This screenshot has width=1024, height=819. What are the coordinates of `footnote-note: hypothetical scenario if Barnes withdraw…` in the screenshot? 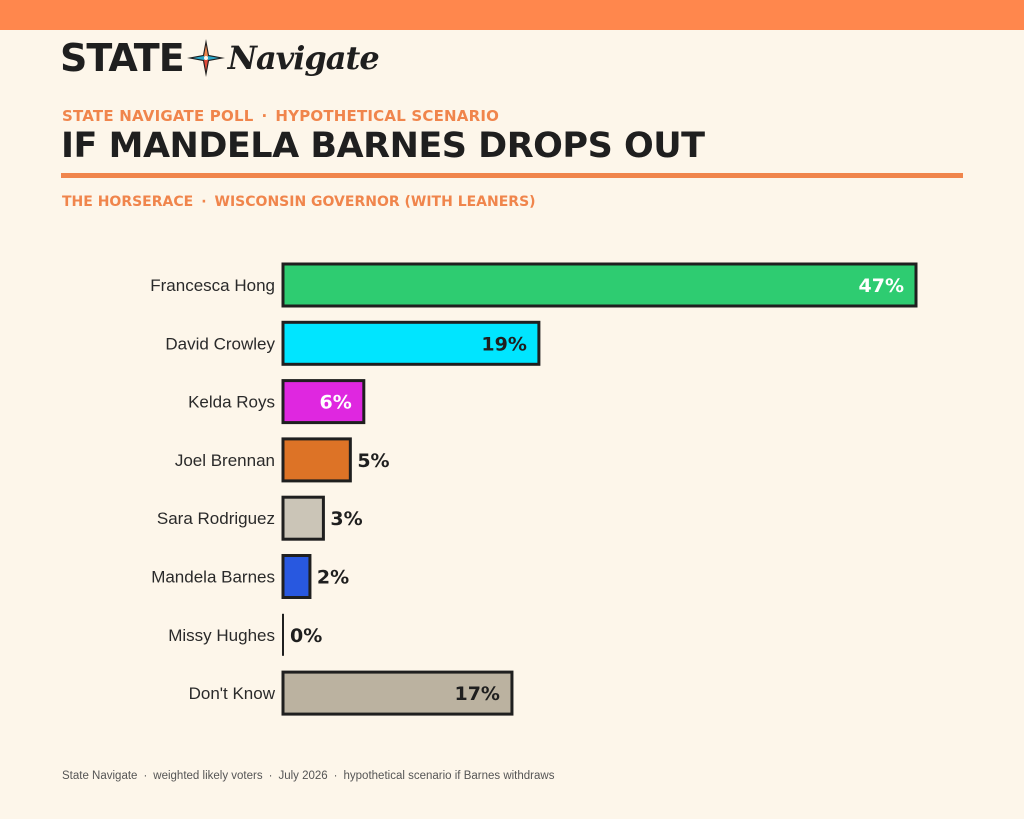 It's located at (449, 776).